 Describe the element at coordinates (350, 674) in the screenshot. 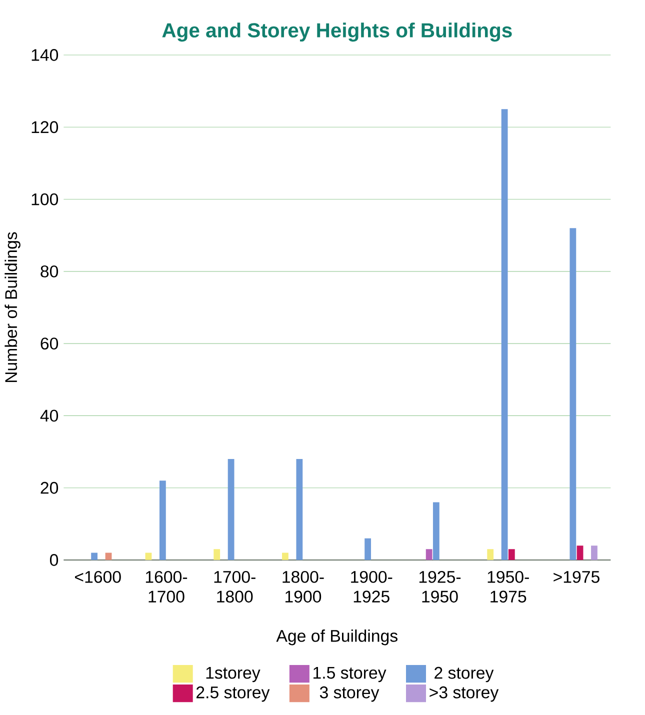

I see `legend-label: 1.5 storey` at that location.